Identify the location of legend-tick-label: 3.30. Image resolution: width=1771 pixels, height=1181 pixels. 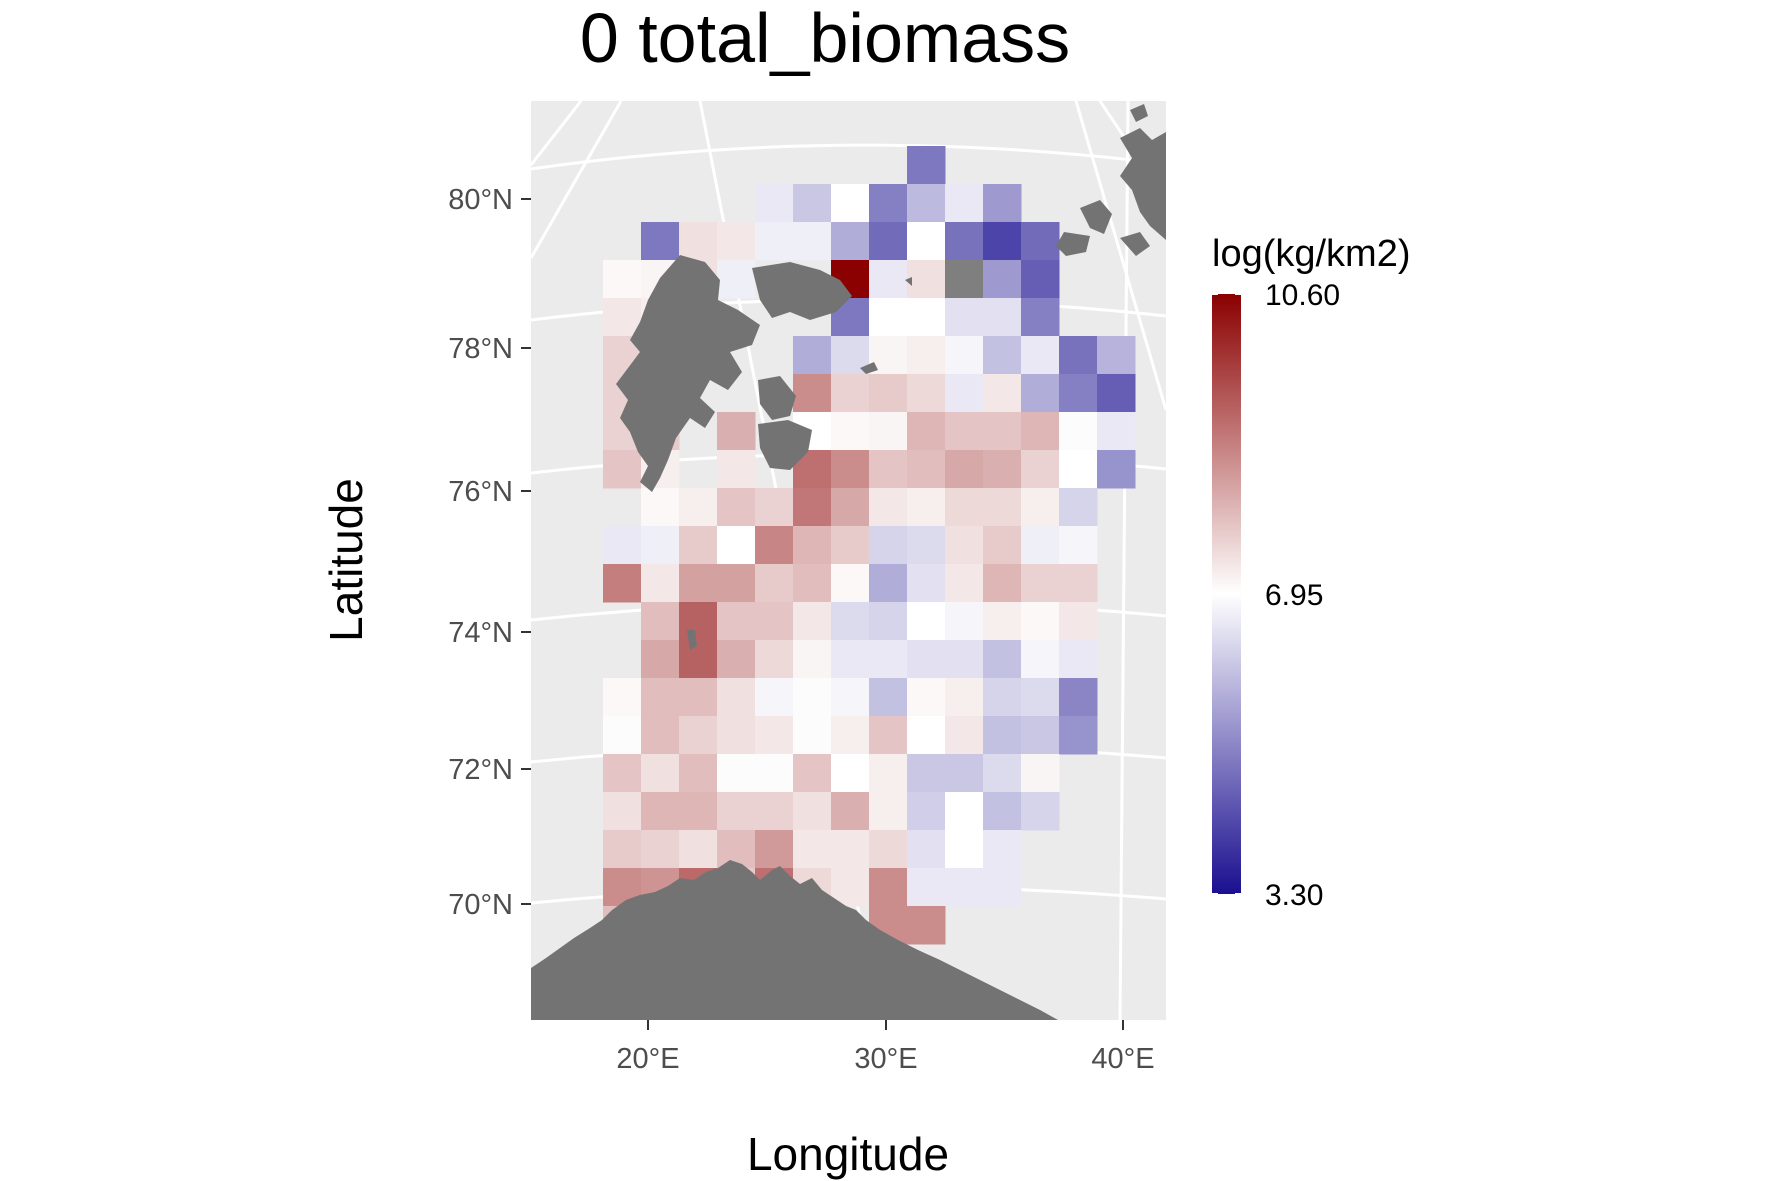
(1294, 895).